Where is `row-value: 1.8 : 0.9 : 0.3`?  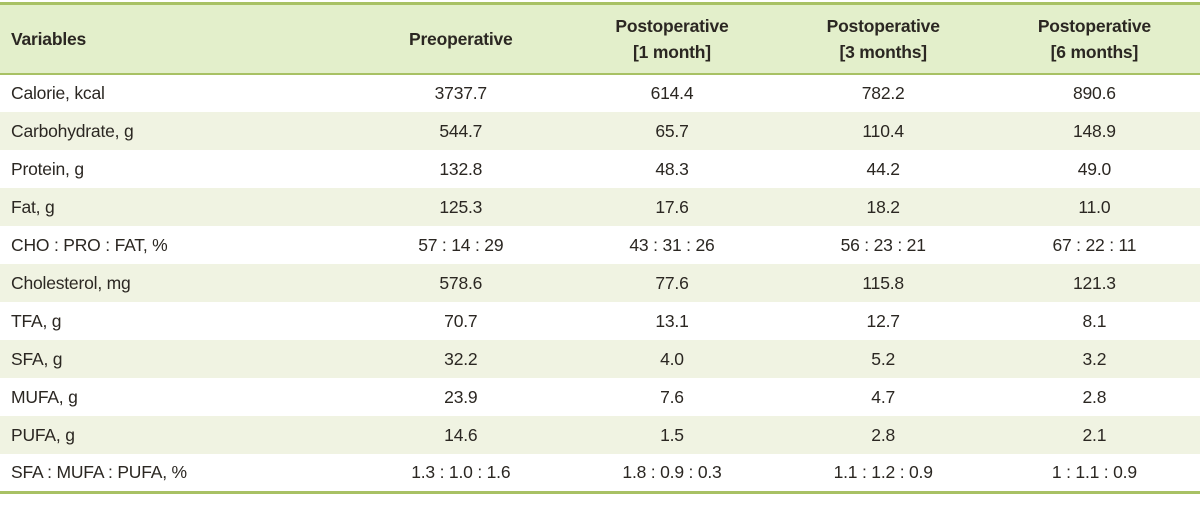
row-value: 1.8 : 0.9 : 0.3 is located at coordinates (672, 473).